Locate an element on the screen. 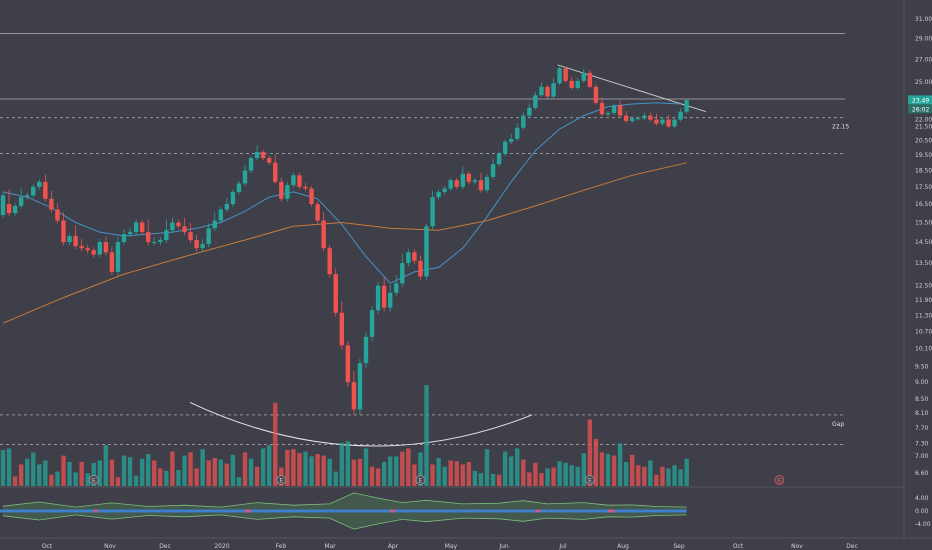  time-tick-label: Feb is located at coordinates (281, 546).